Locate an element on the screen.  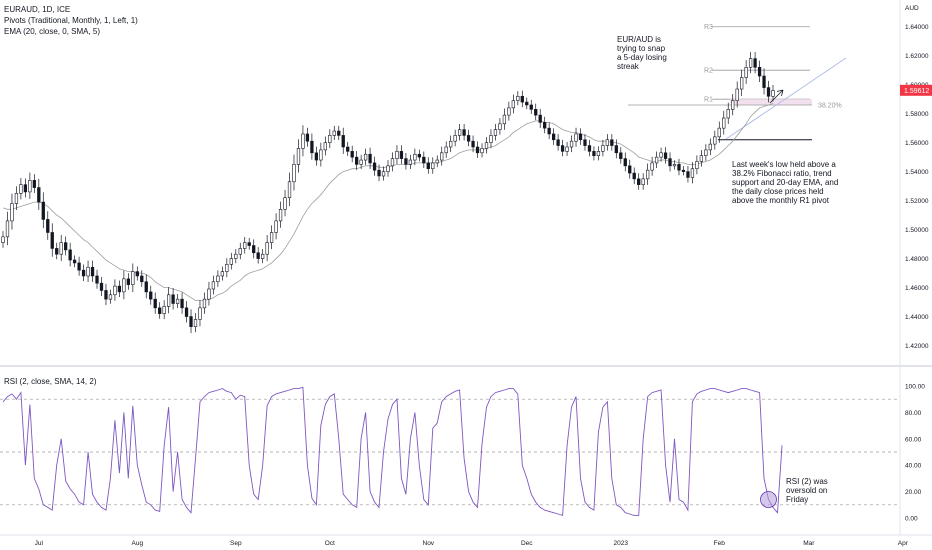
month-label: Jul is located at coordinates (39, 543).